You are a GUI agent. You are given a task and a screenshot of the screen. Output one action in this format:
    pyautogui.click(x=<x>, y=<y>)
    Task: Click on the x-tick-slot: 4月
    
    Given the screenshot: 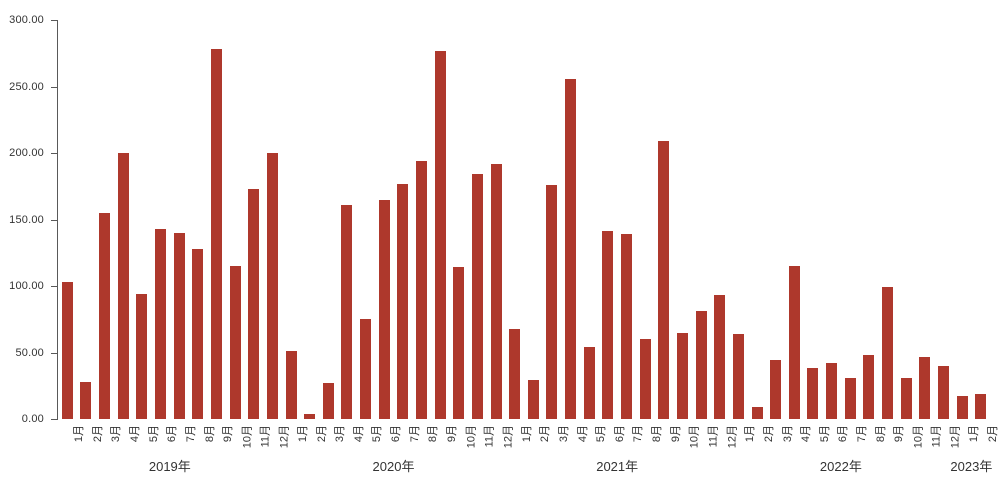 What is the action you would take?
    pyautogui.click(x=575, y=441)
    